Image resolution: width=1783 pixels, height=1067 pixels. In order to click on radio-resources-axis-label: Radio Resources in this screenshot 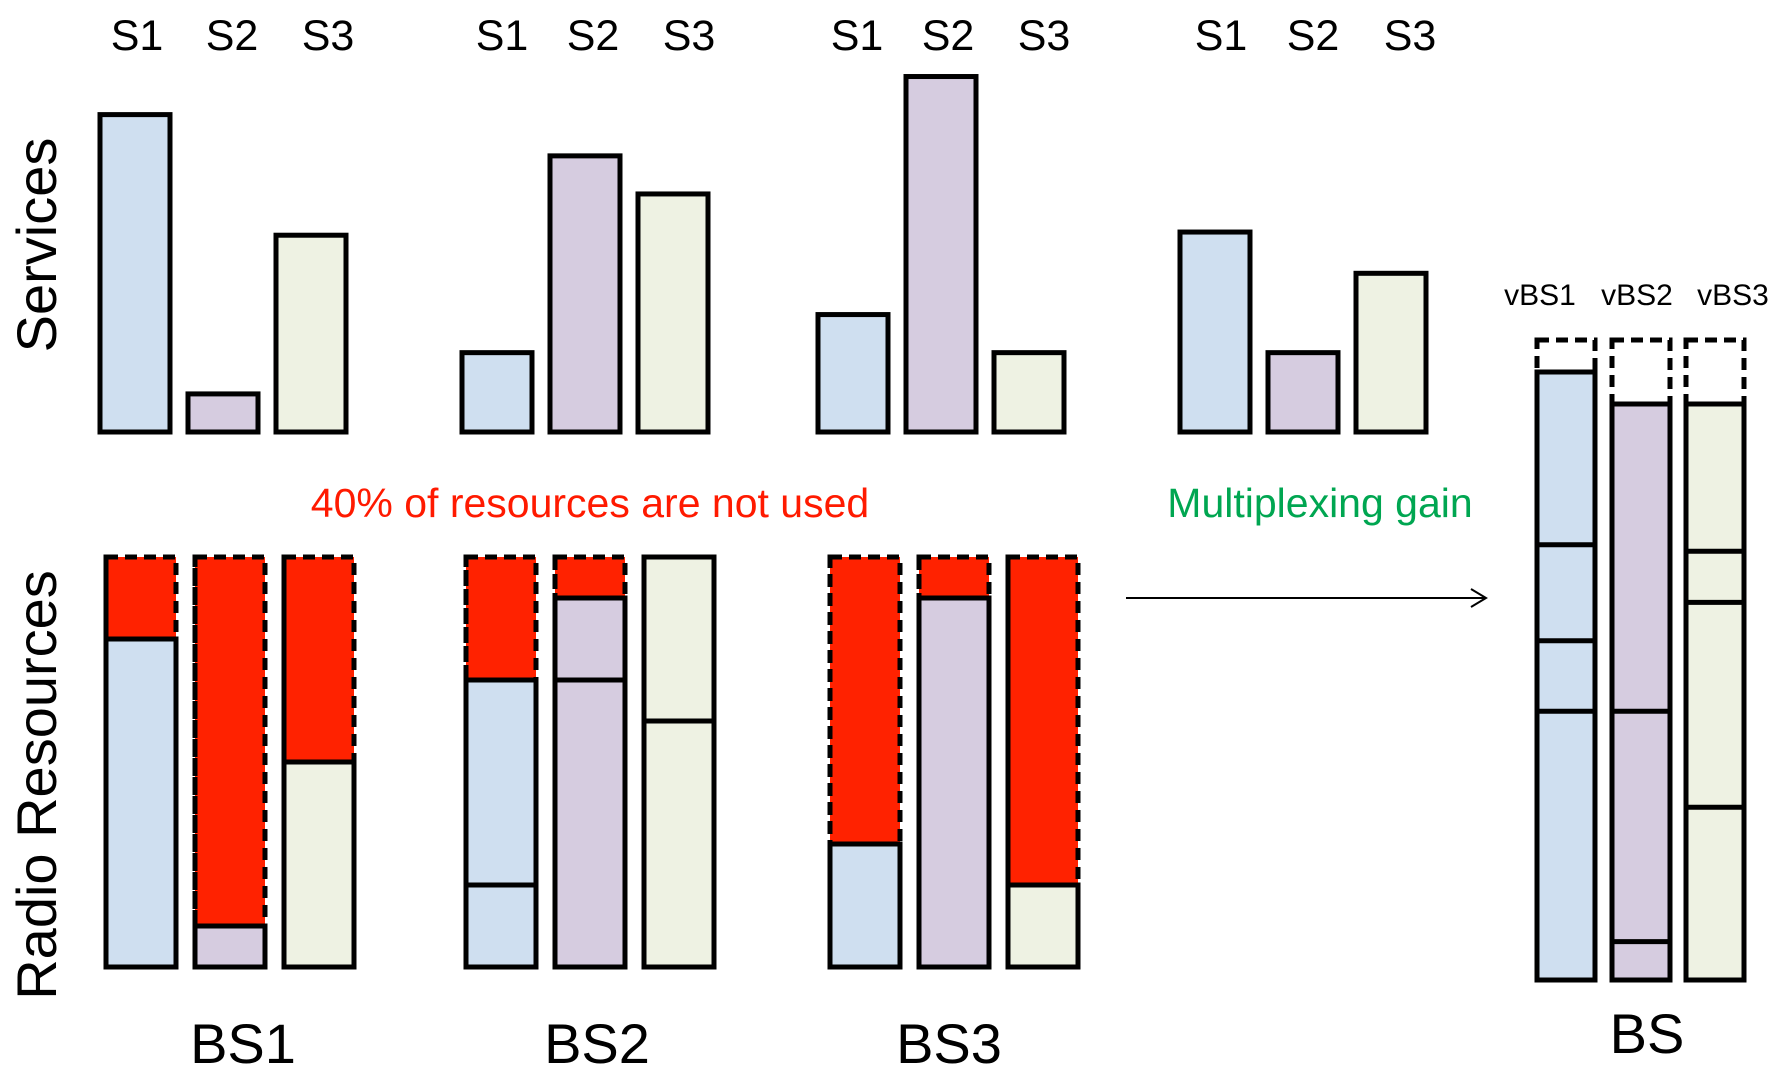, I will do `click(36, 785)`.